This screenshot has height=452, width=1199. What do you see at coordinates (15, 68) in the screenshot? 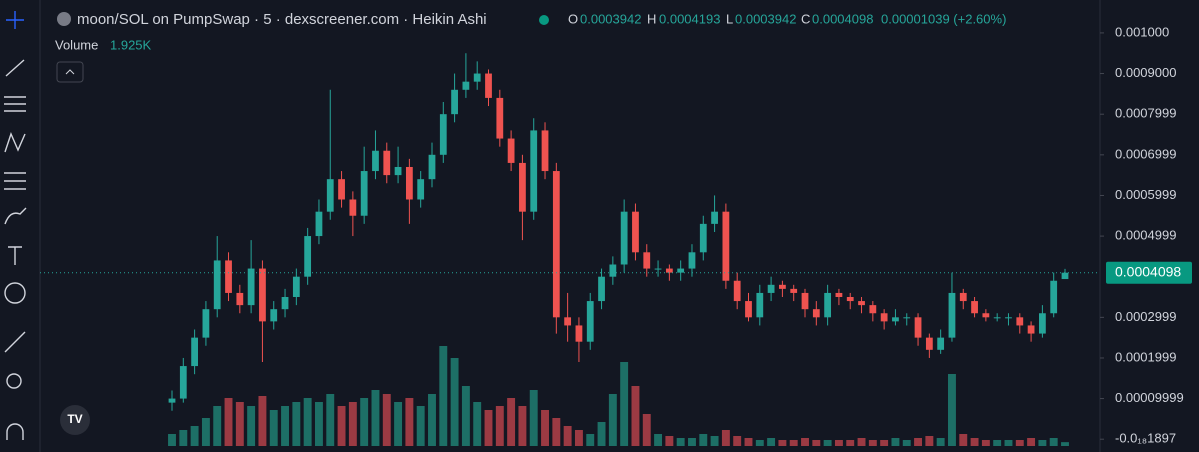
I see `line-tool` at bounding box center [15, 68].